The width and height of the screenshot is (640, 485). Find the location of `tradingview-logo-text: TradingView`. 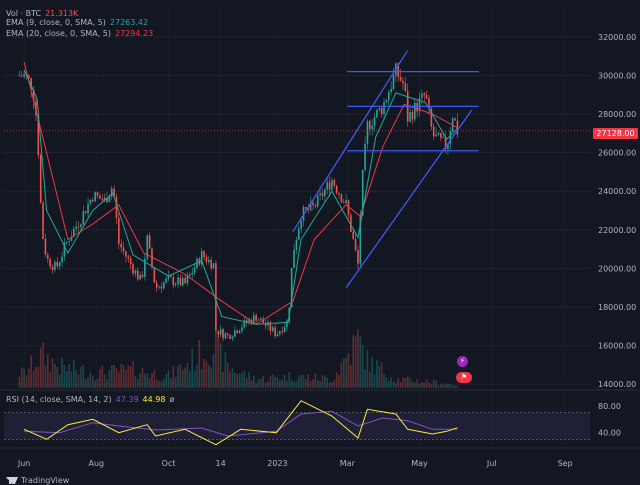

tradingview-logo-text: TradingView is located at coordinates (45, 480).